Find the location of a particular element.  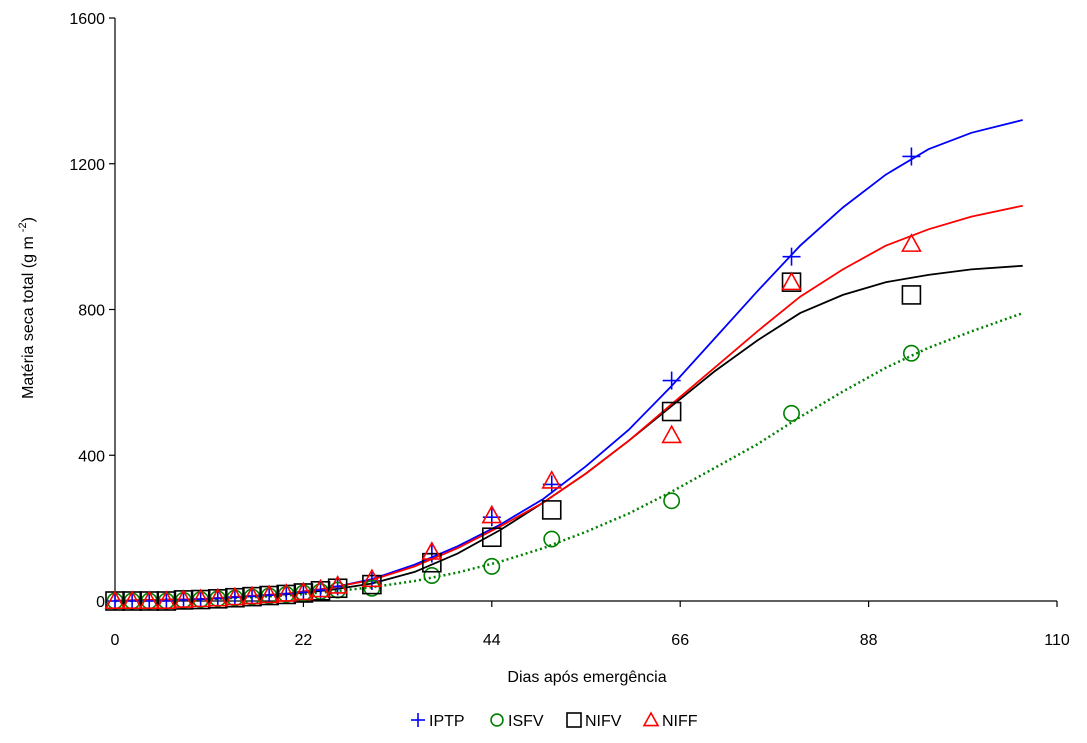

legend-item-iptp: IPTP is located at coordinates (438, 721).